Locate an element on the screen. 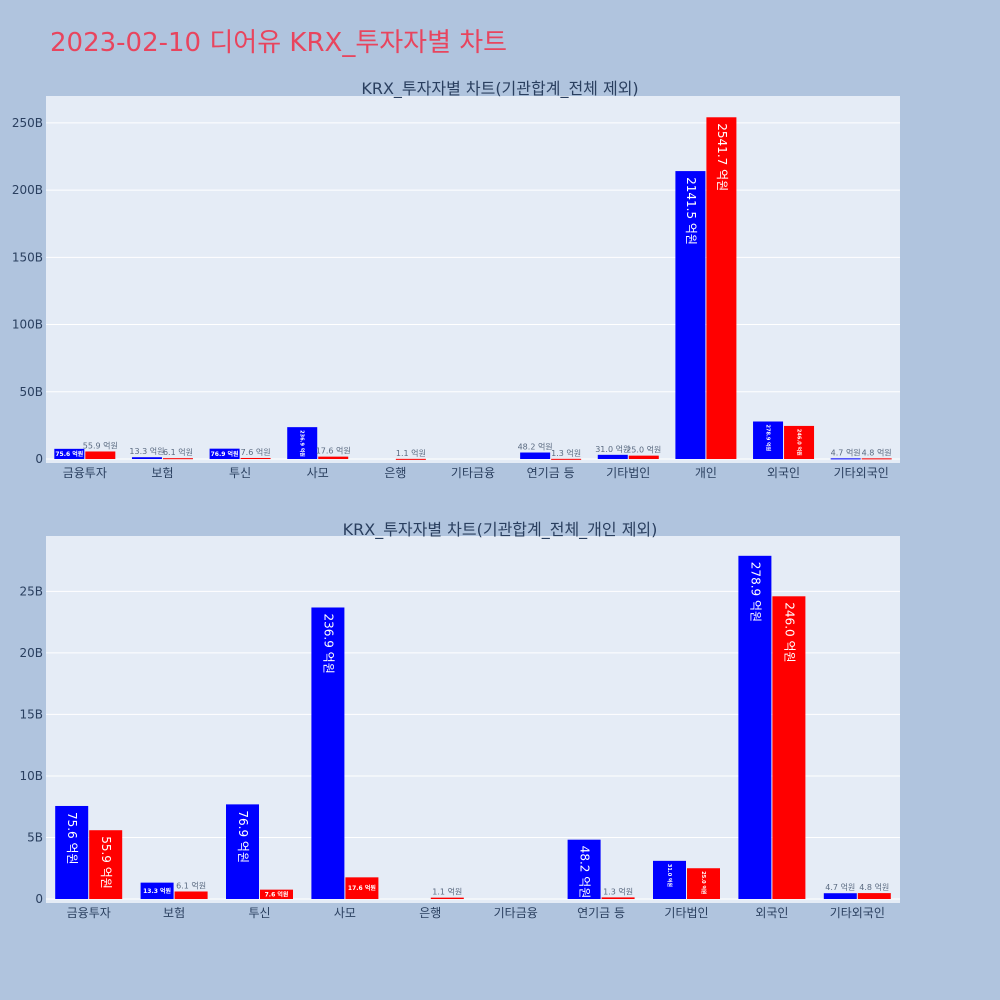  data-label: 2541.7 억원 is located at coordinates (722, 157).